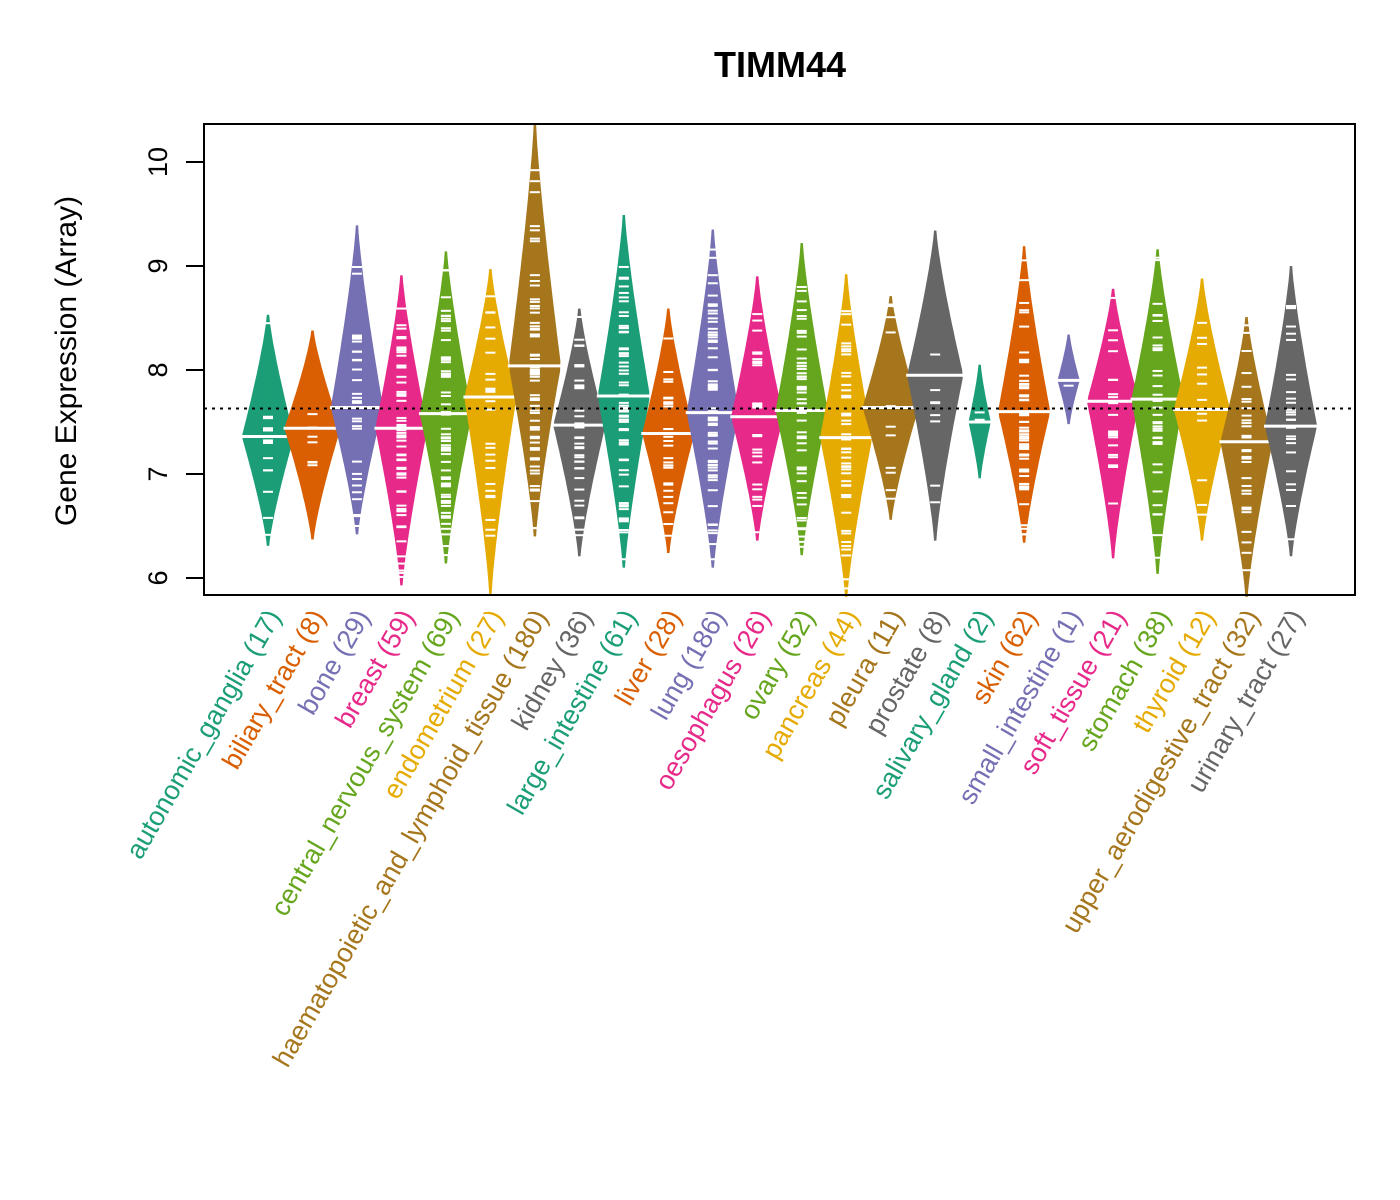 The image size is (1400, 1200). Describe the element at coordinates (935, 385) in the screenshot. I see `violin-prostate` at that location.